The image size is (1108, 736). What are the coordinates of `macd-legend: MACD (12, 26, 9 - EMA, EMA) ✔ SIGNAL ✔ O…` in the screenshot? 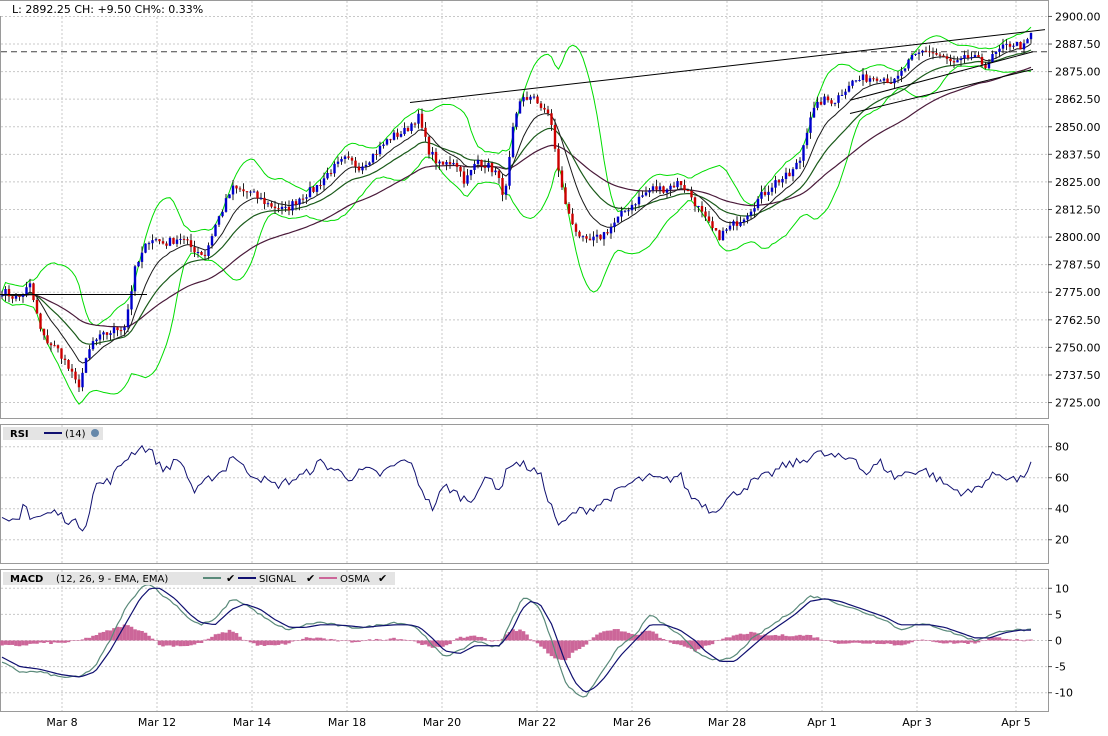 It's located at (199, 578).